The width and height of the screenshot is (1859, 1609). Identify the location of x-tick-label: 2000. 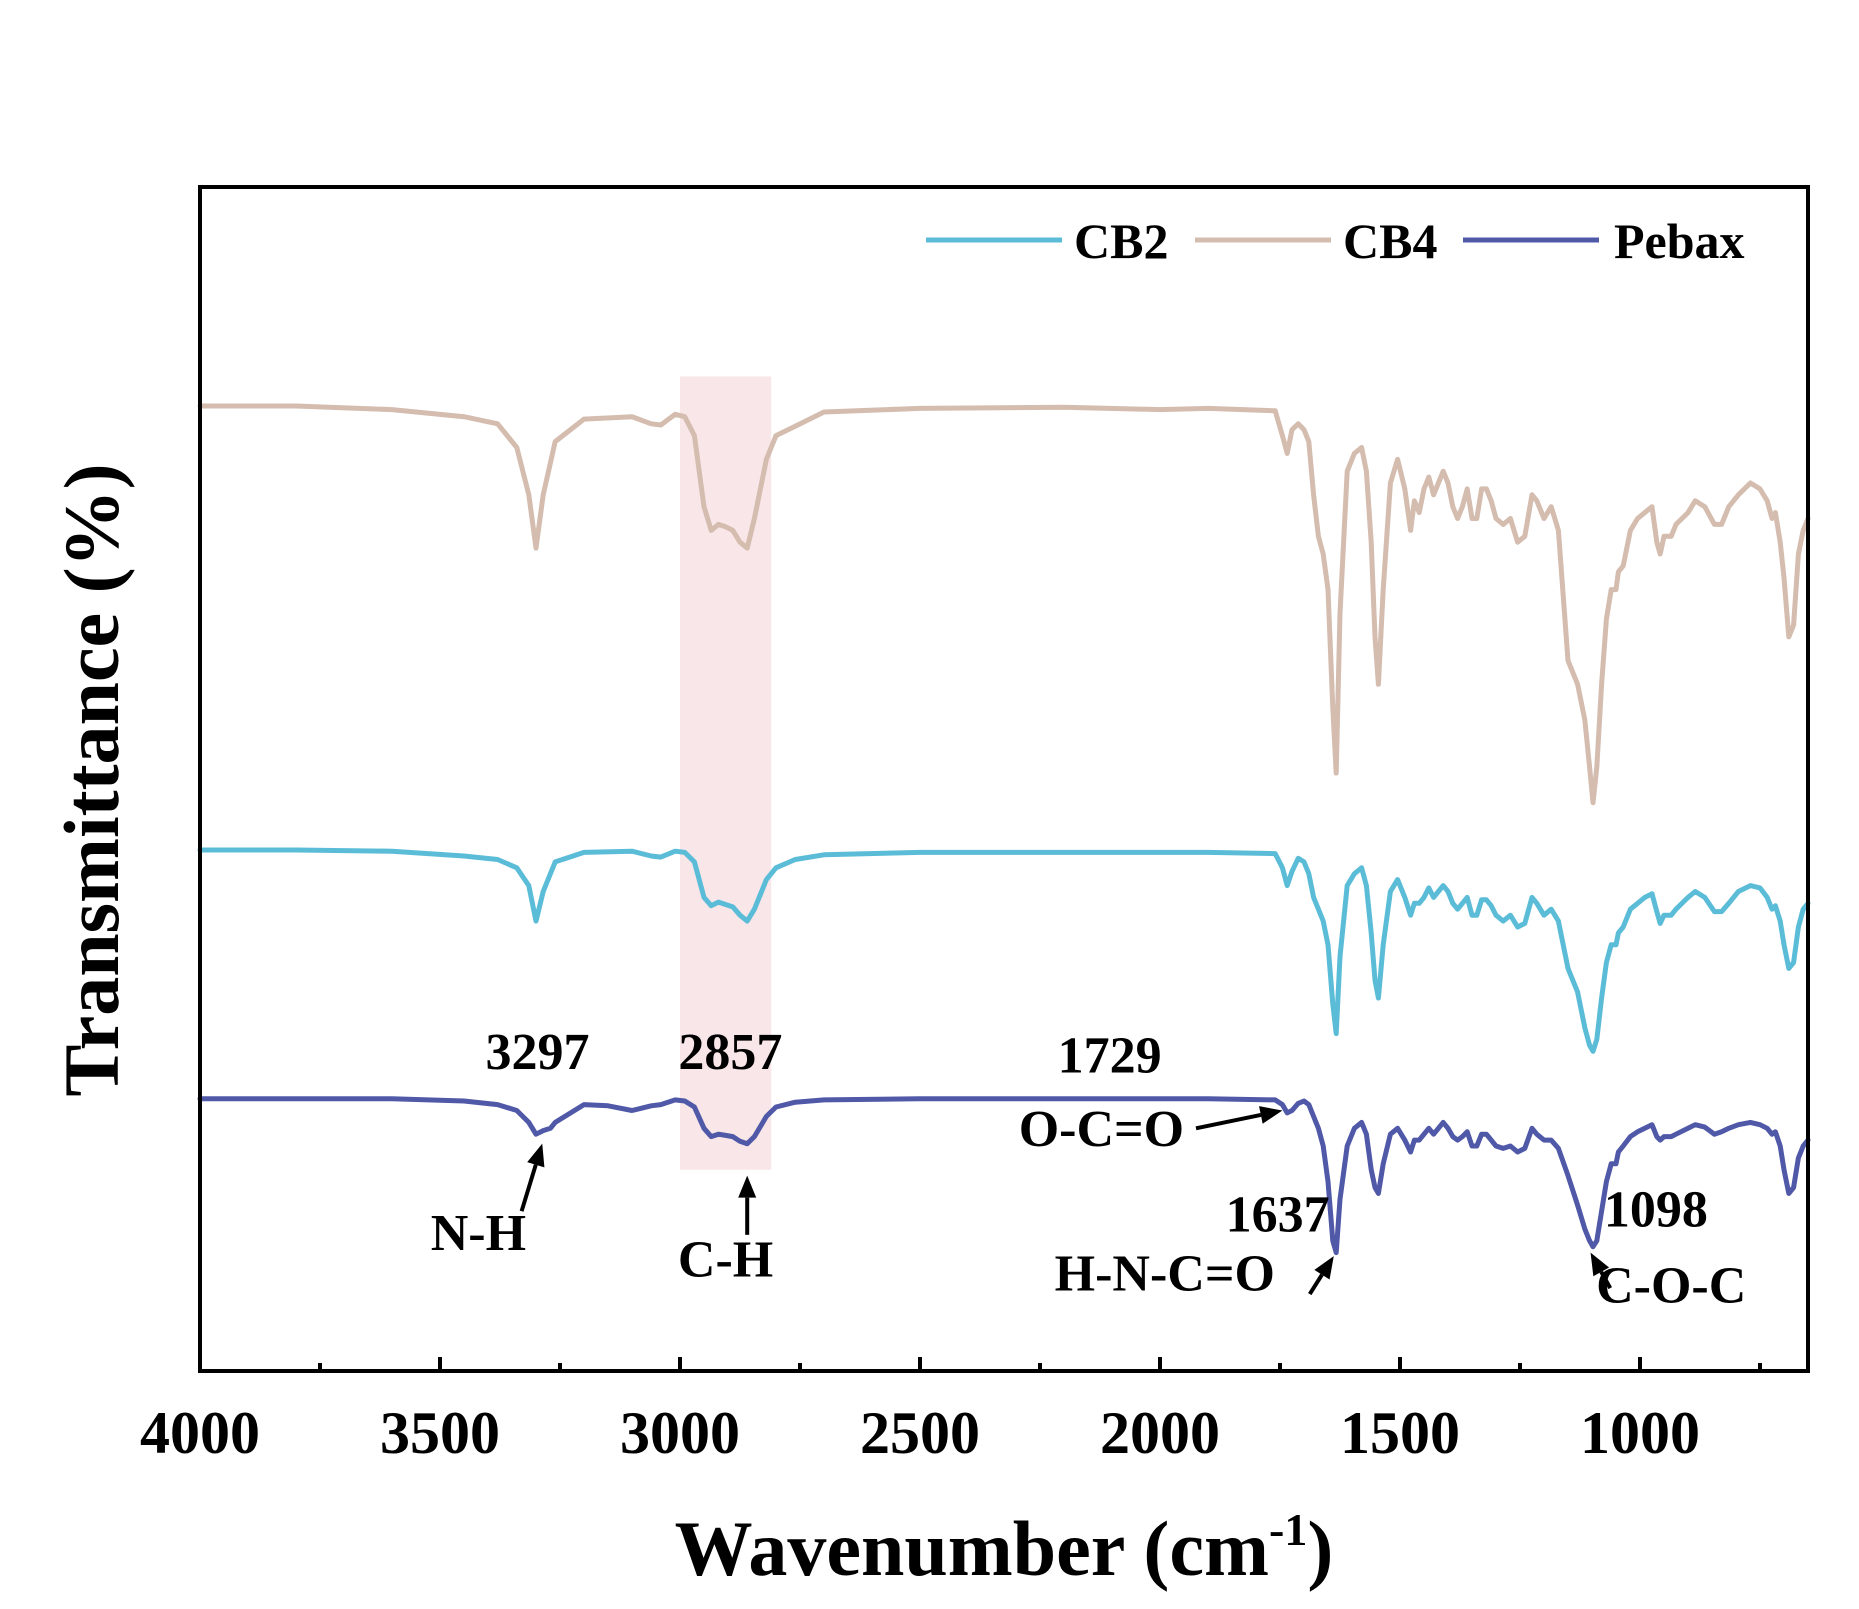
(1160, 1433).